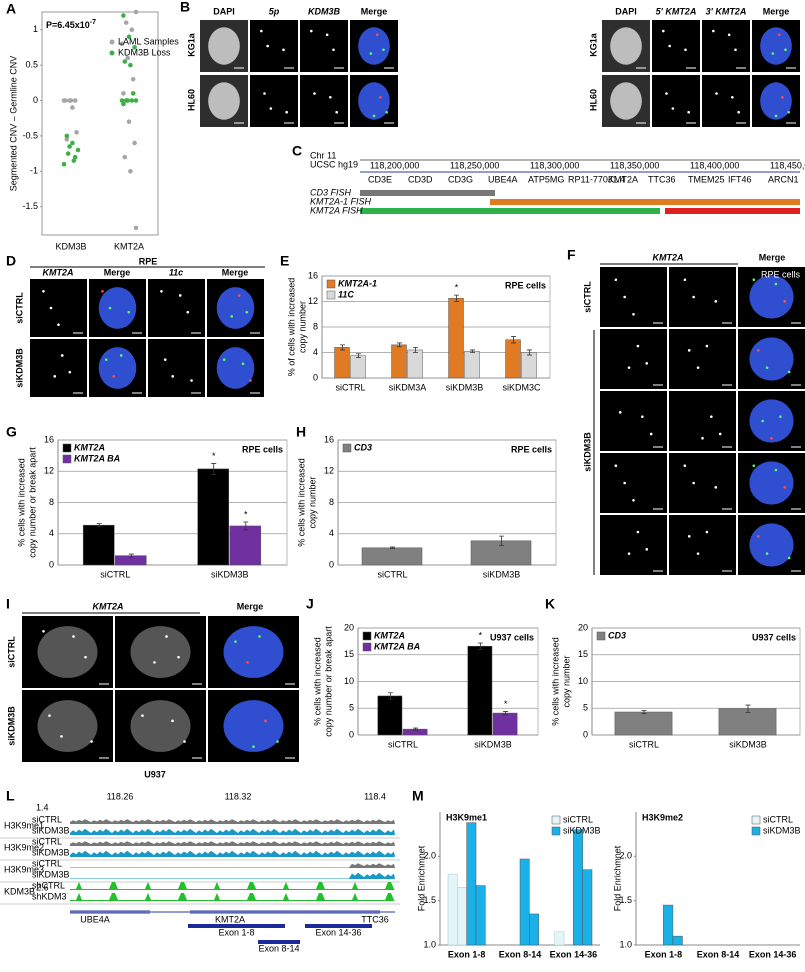 This screenshot has height=972, width=805. Describe the element at coordinates (262, 449) in the screenshot. I see `cell-line-label: RPE cells` at that location.